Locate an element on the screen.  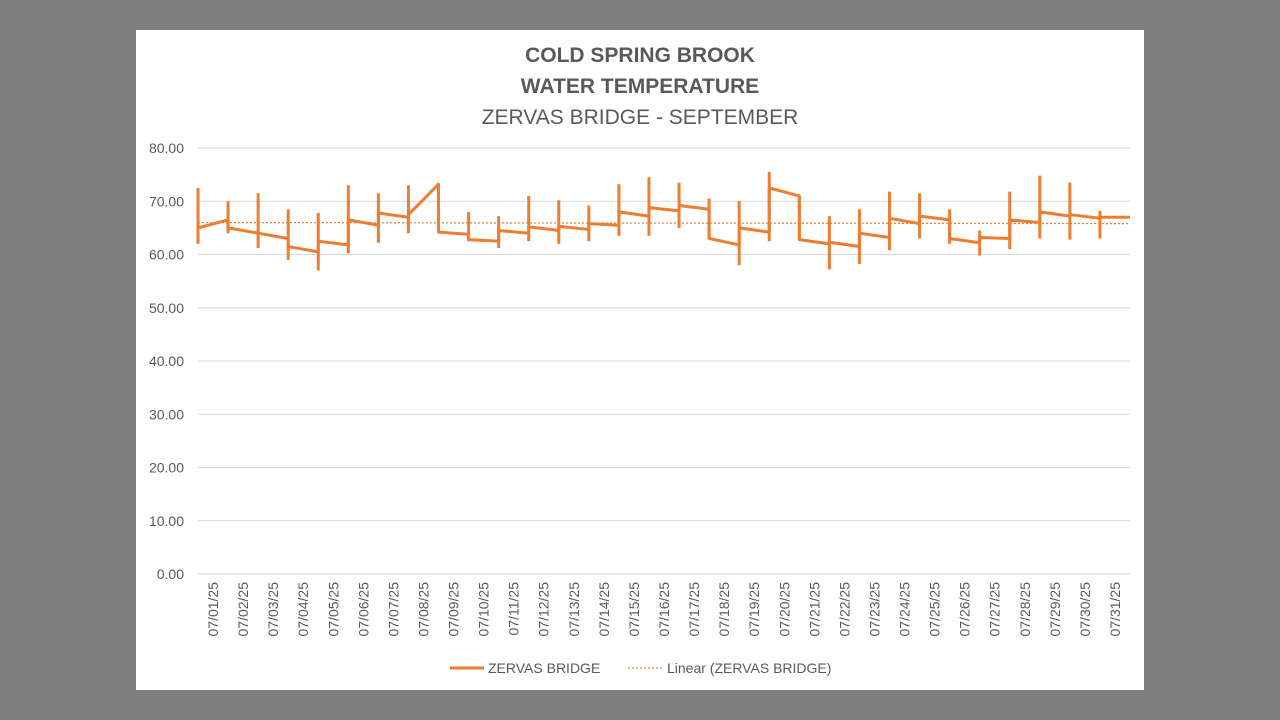
legend-series-label: ZERVAS BRIDGE is located at coordinates (544, 668).